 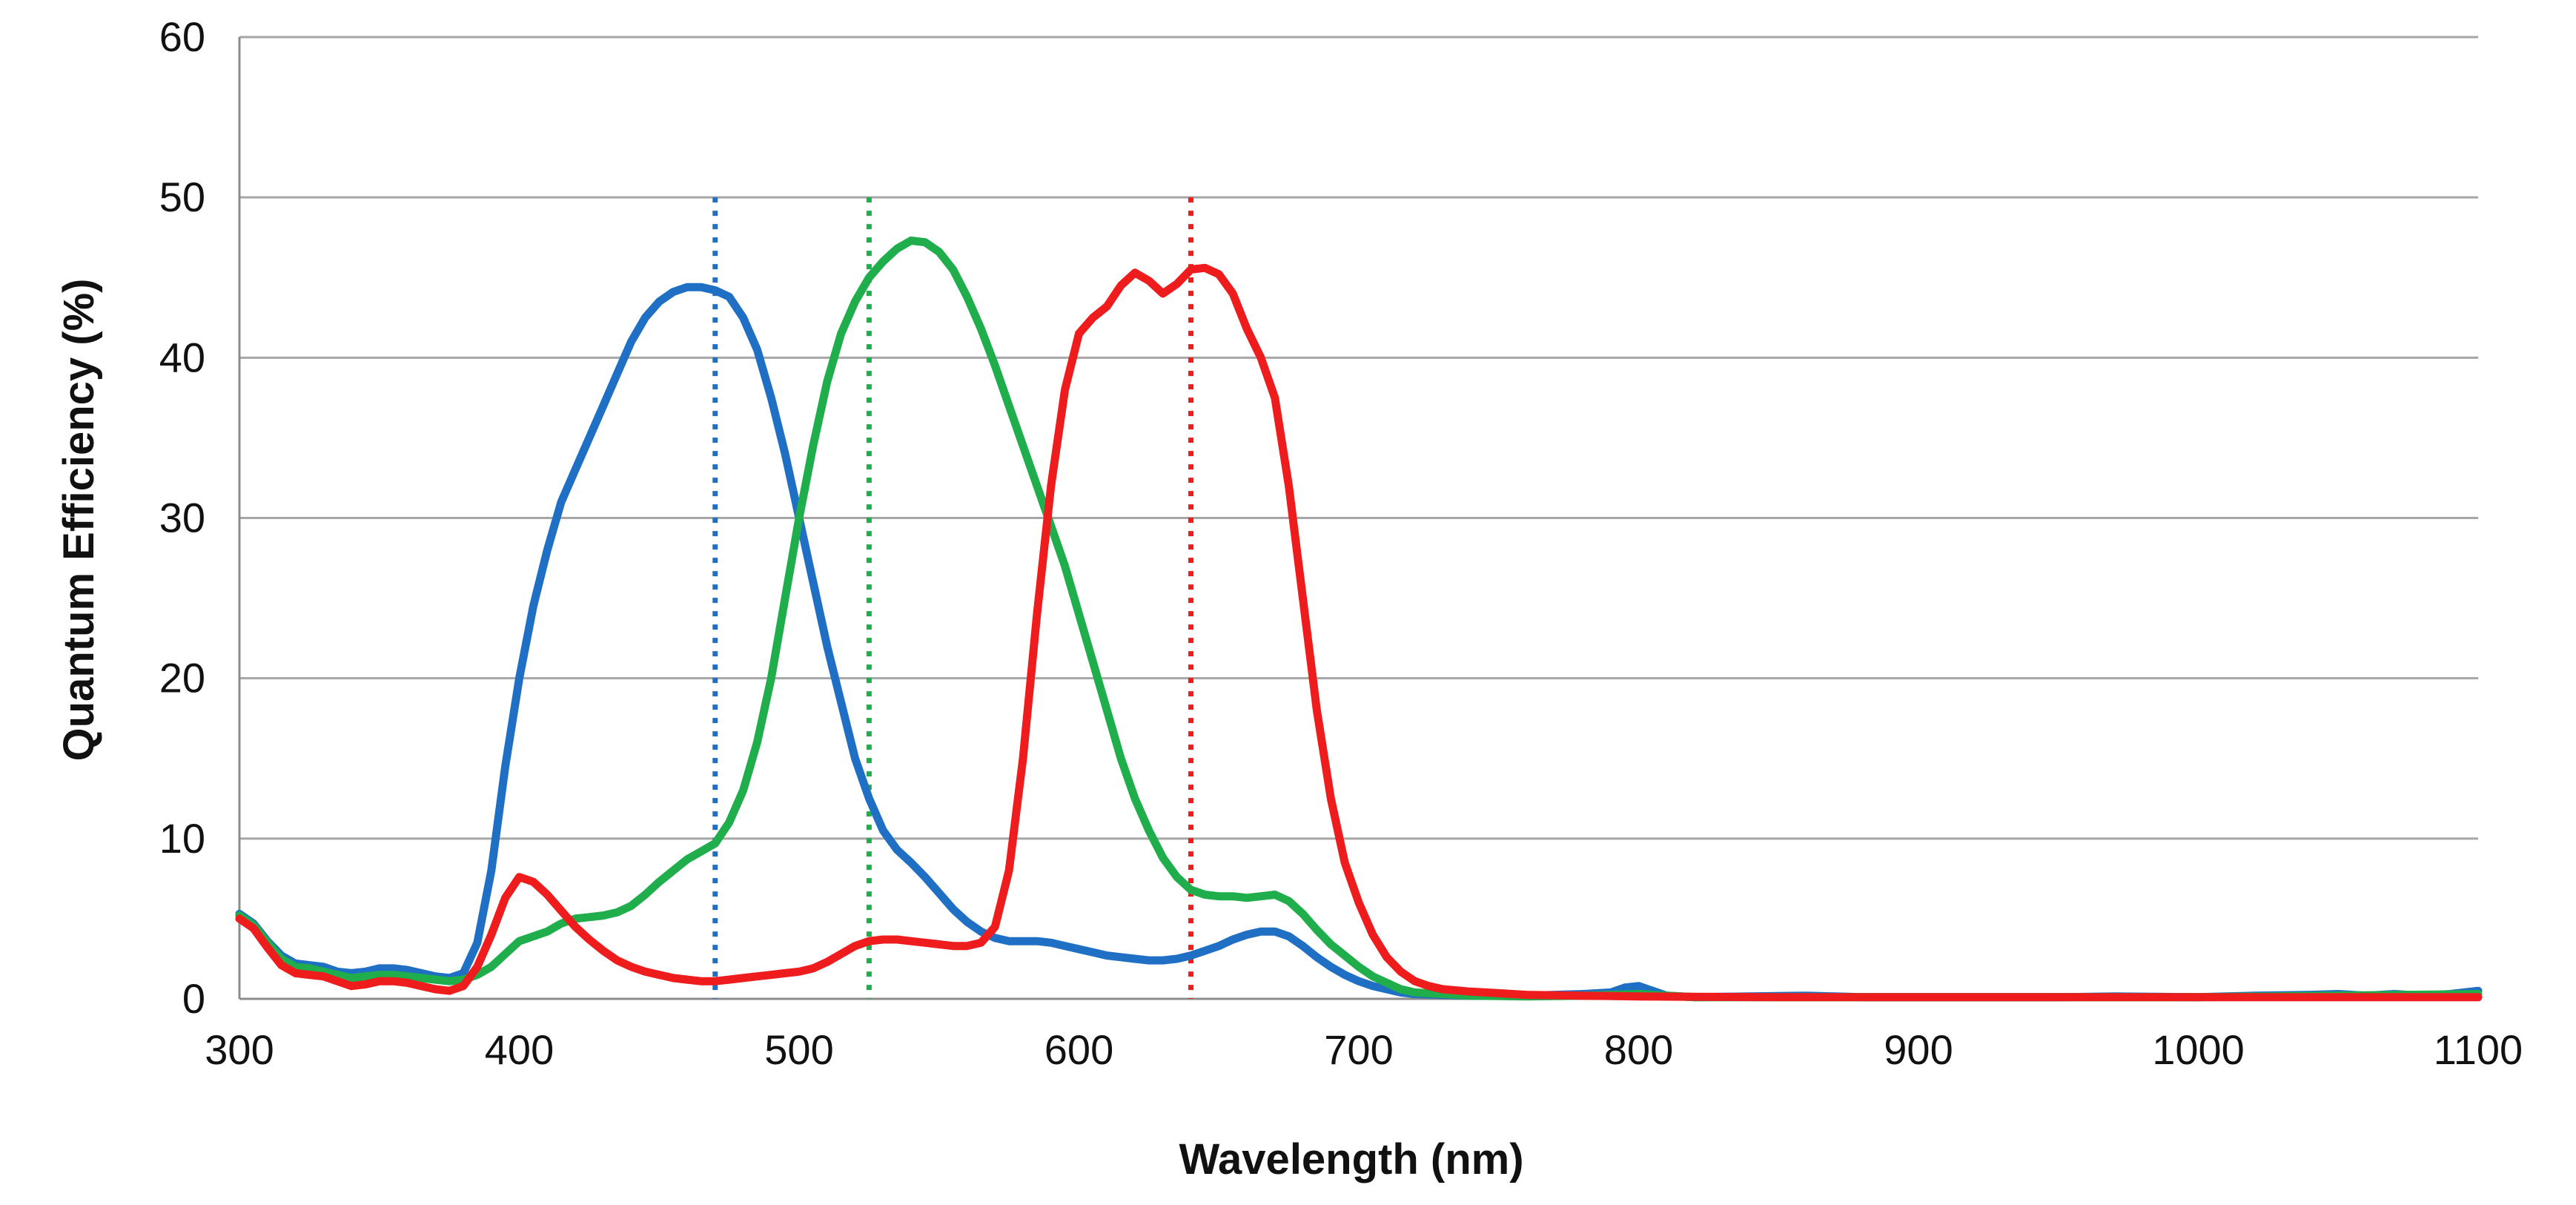 What do you see at coordinates (193, 999) in the screenshot?
I see `y-tick-label: 0` at bounding box center [193, 999].